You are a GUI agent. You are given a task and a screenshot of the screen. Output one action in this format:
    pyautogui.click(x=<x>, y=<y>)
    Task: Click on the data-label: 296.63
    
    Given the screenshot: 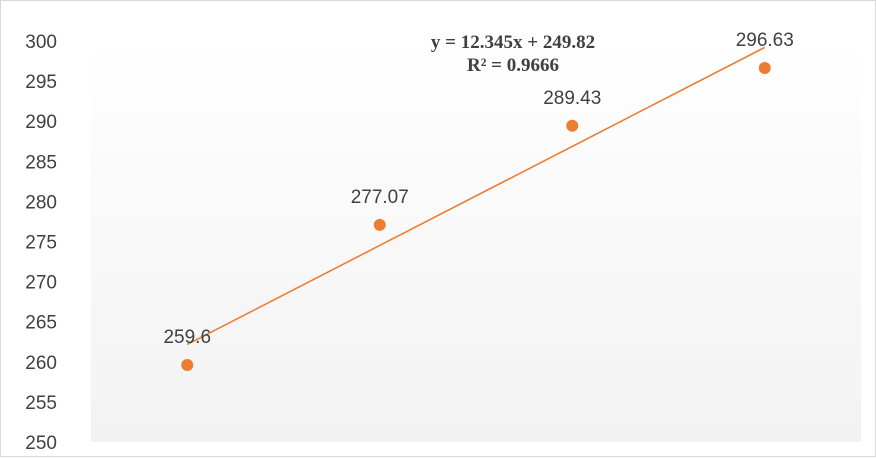 What is the action you would take?
    pyautogui.click(x=765, y=40)
    